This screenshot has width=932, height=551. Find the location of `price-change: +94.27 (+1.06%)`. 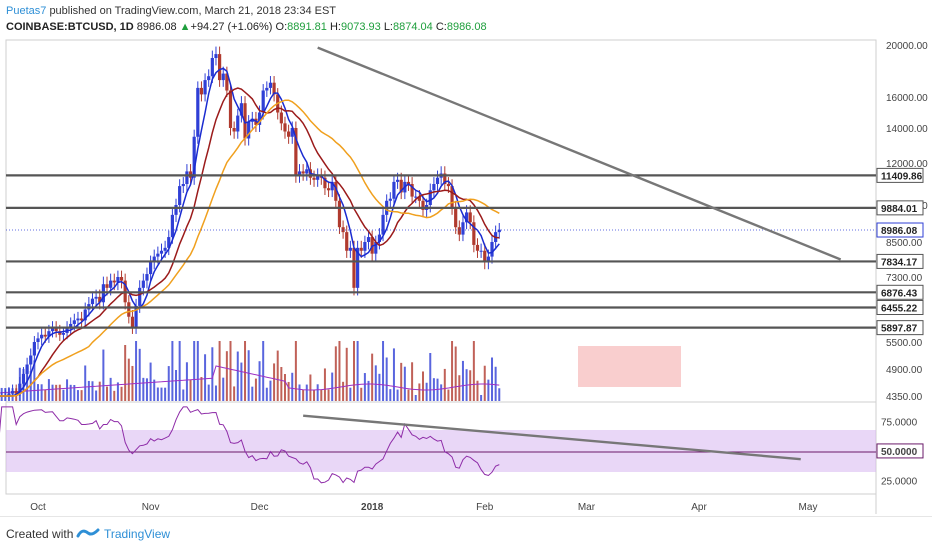

price-change: +94.27 (+1.06%) is located at coordinates (231, 27).